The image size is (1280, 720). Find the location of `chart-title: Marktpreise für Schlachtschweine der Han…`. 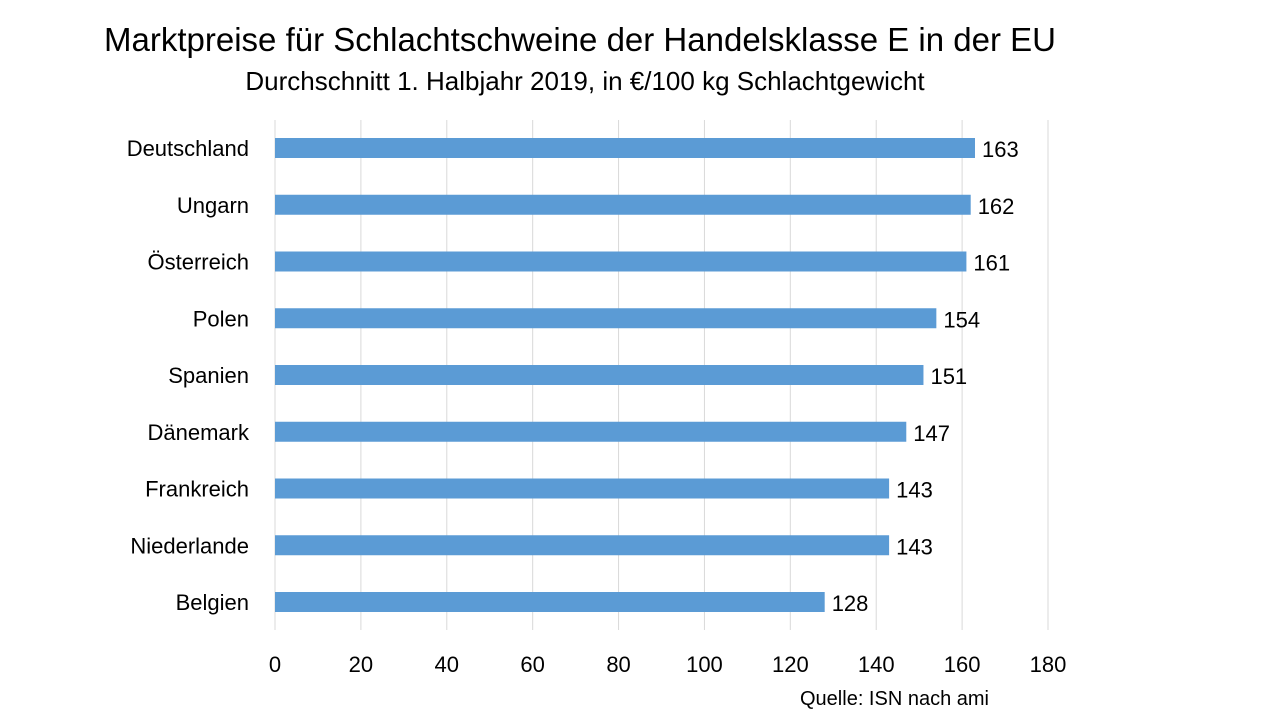

chart-title: Marktpreise für Schlachtschweine der Han… is located at coordinates (580, 39).